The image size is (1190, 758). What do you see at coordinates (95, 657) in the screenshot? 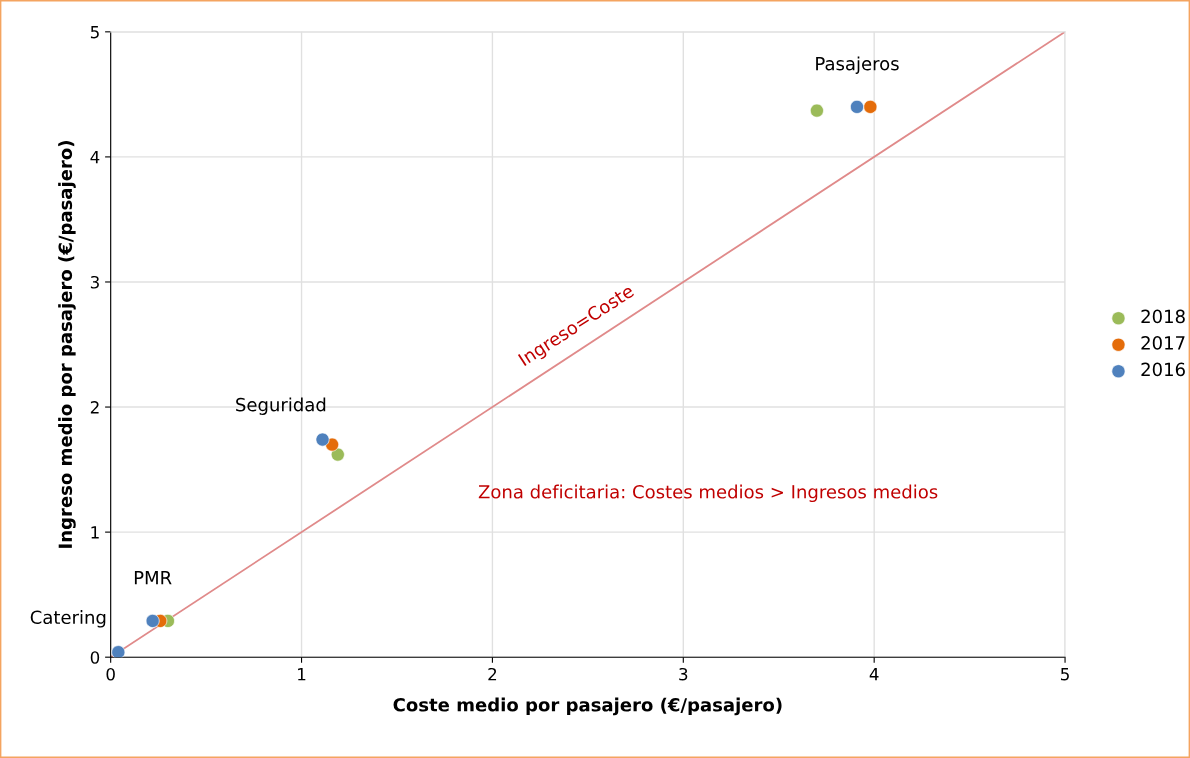
I see `y-tick-label: 0` at bounding box center [95, 657].